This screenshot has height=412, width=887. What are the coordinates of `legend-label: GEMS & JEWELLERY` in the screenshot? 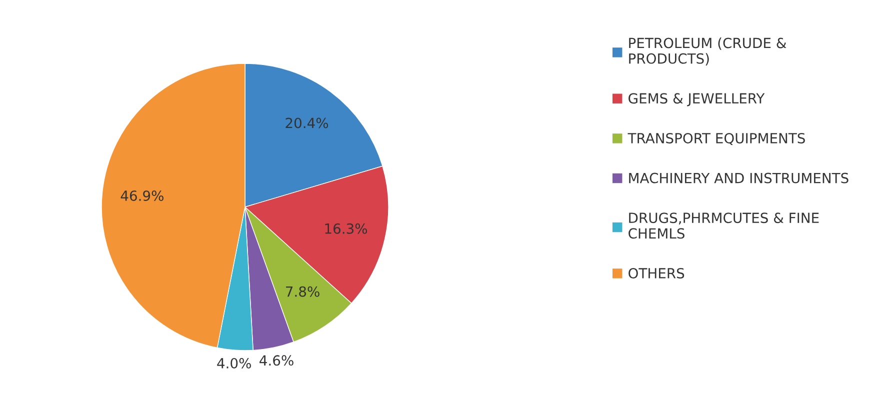 It's located at (696, 99).